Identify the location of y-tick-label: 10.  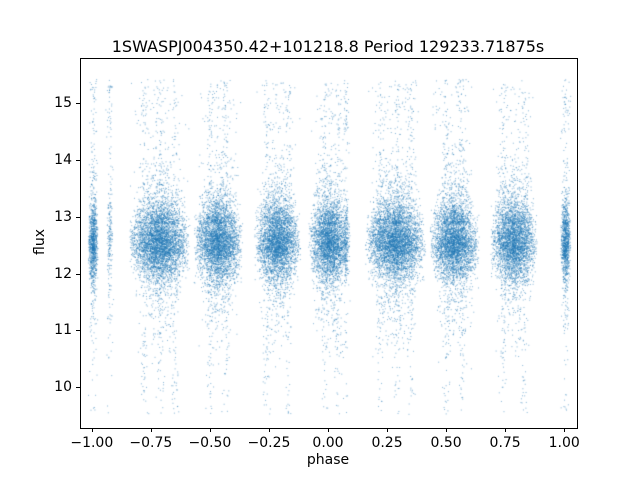
(63, 387).